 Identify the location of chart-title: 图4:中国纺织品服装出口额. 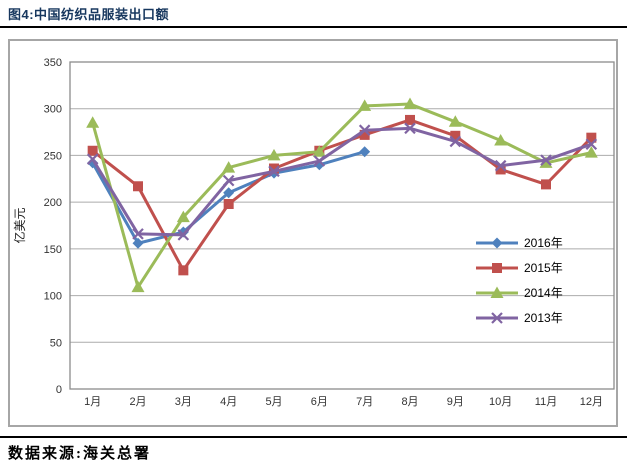
(89, 14).